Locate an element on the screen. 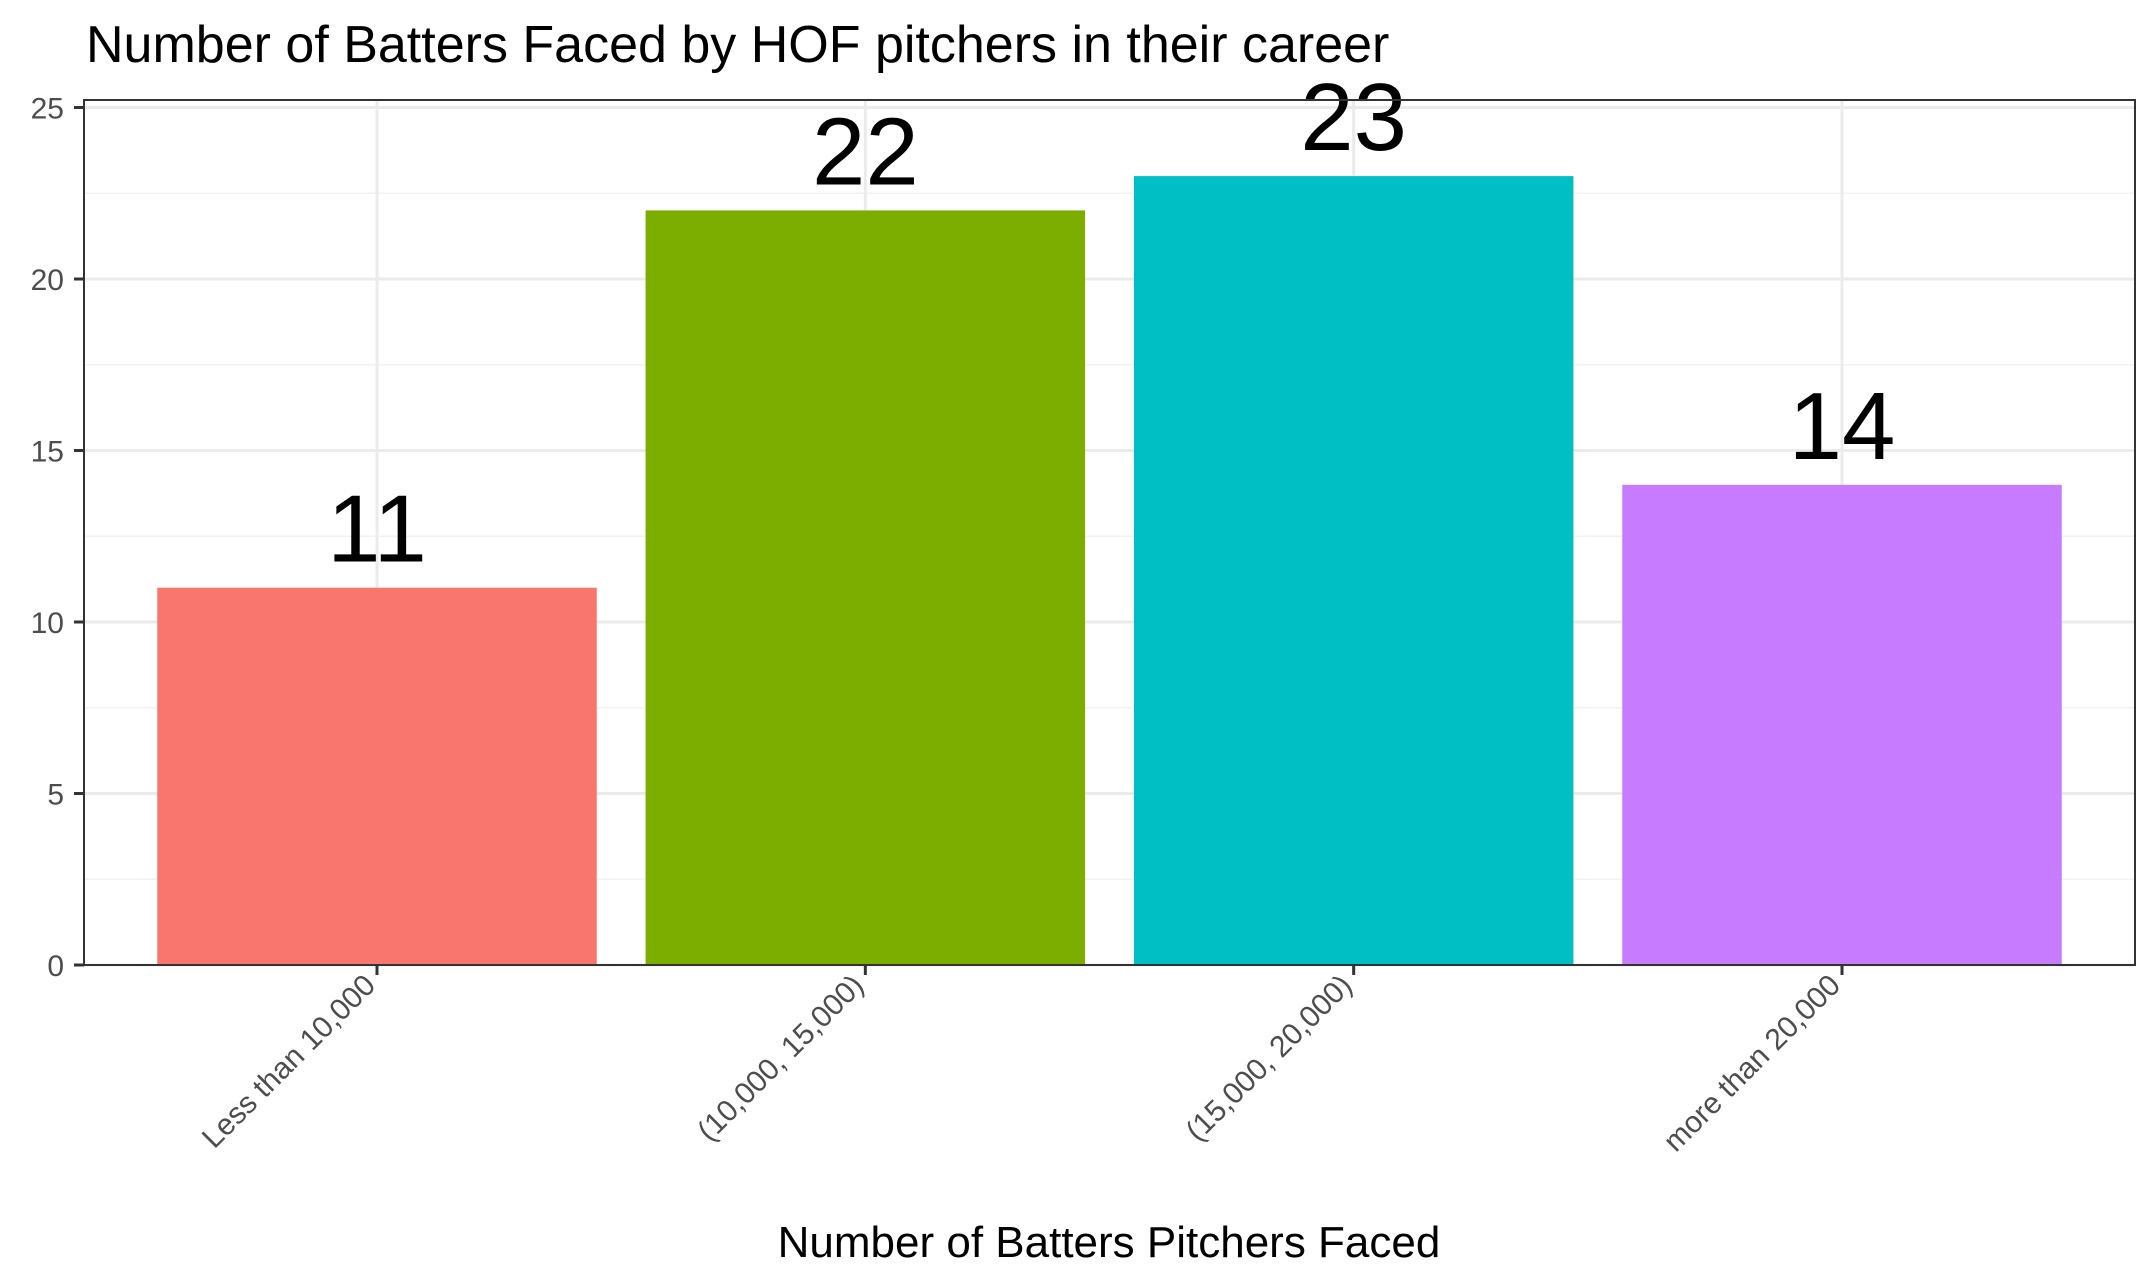 This screenshot has height=1287, width=2149. y-tick-label: 0 is located at coordinates (55, 966).